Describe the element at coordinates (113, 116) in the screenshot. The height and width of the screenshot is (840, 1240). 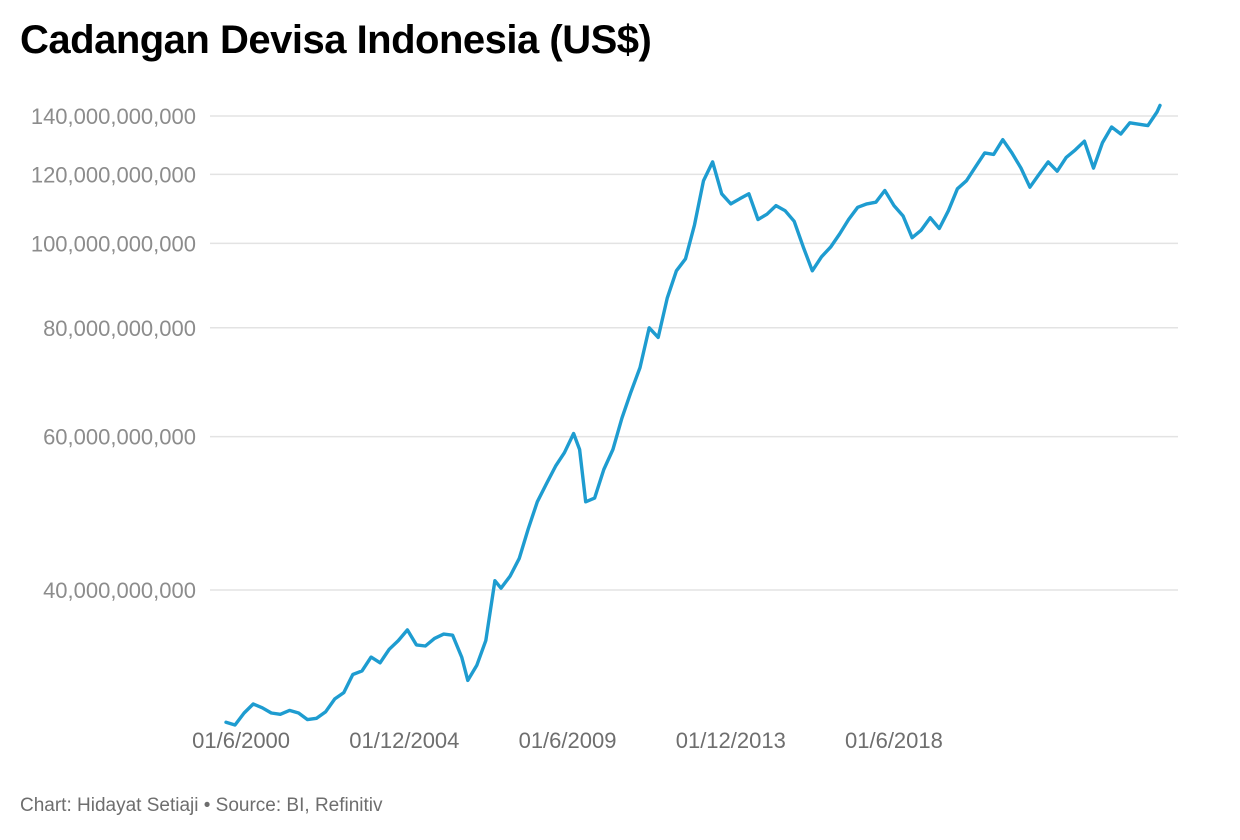
I see `y-tick-label: 140,000,000,000` at that location.